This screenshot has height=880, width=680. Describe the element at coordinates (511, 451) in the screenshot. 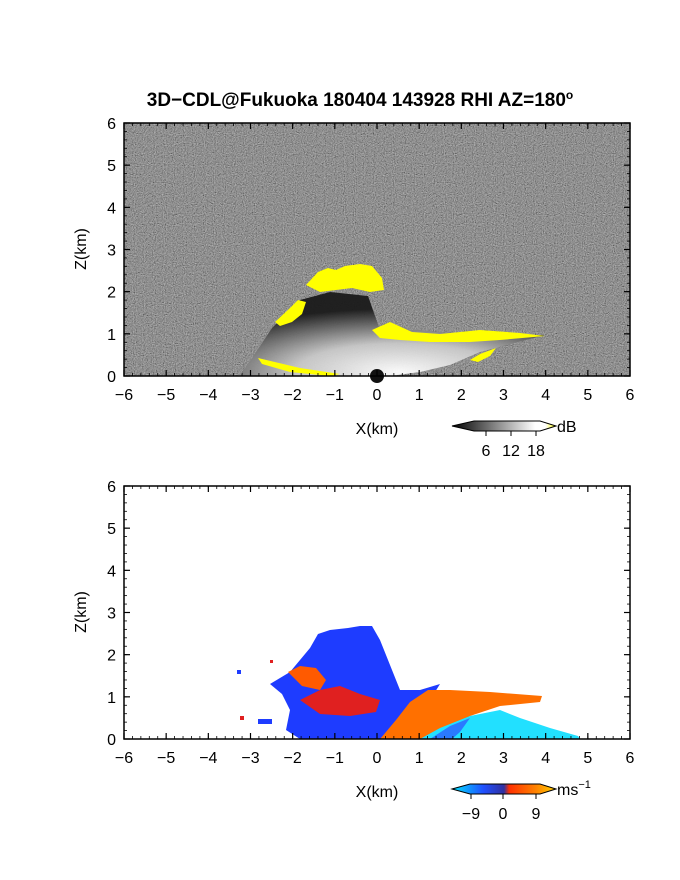

I see `colorbar-1-tick: 12` at that location.